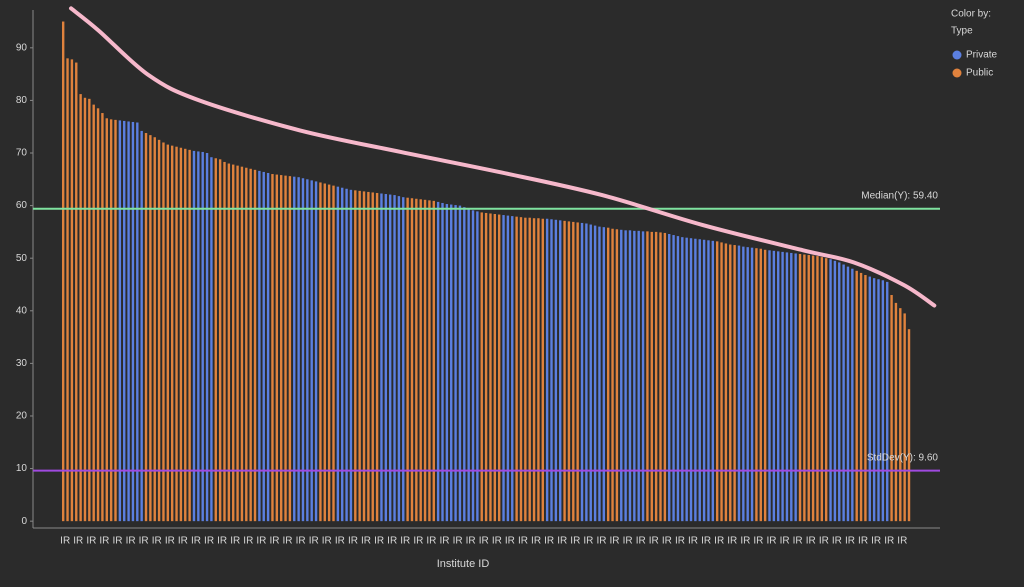 The width and height of the screenshot is (1024, 587). Describe the element at coordinates (22, 468) in the screenshot. I see `y-tick-label: 10` at that location.